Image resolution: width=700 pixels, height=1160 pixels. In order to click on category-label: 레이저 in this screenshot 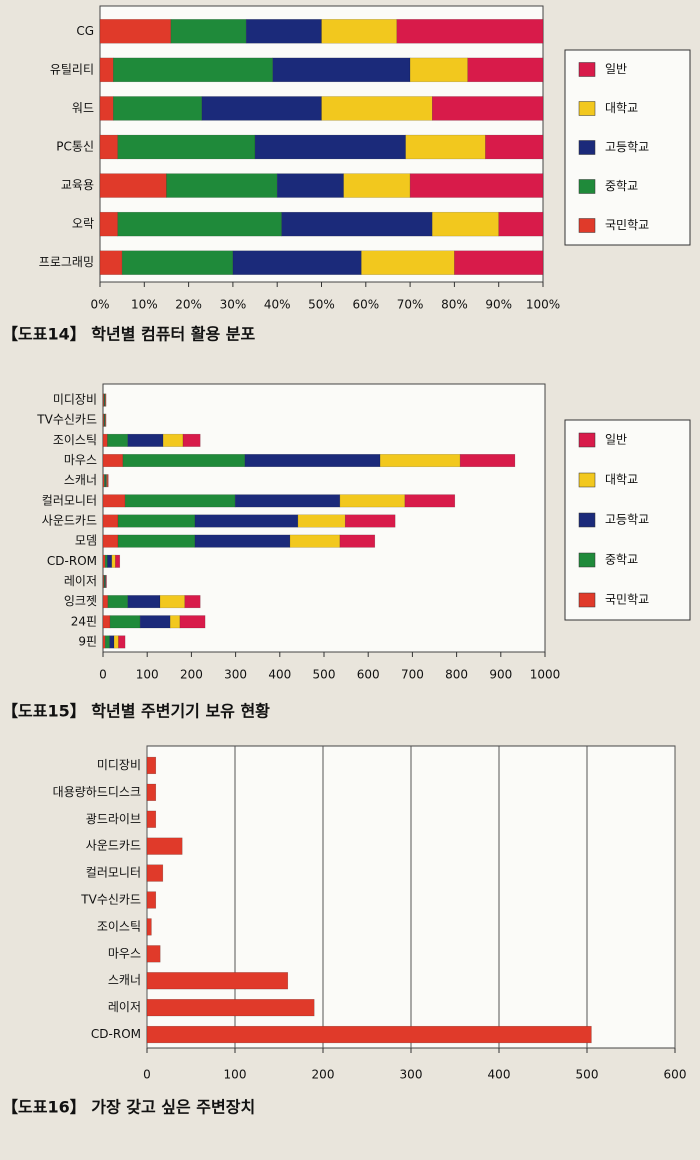, I will do `click(80, 581)`.